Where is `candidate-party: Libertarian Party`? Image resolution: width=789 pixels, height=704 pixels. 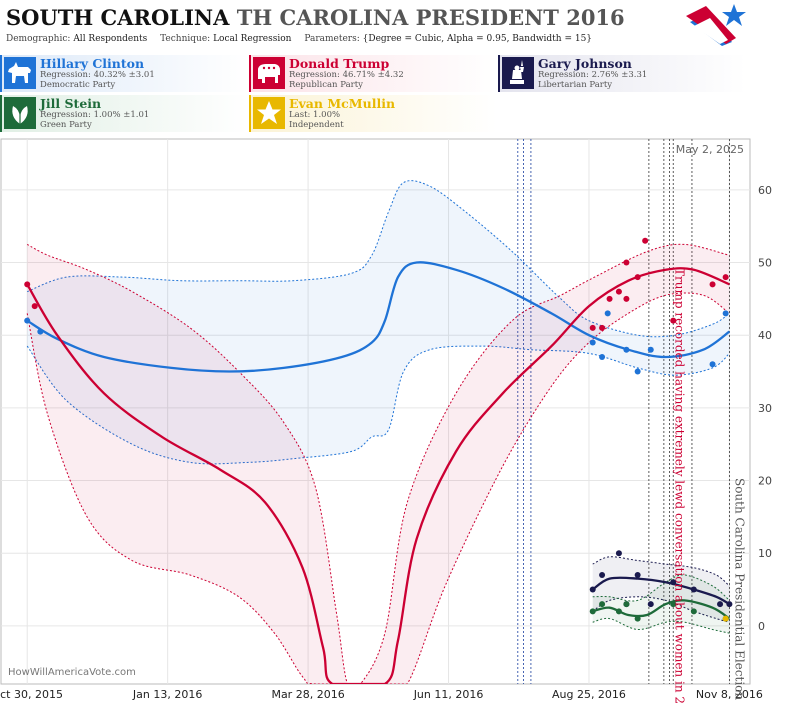 candidate-party: Libertarian Party is located at coordinates (575, 85).